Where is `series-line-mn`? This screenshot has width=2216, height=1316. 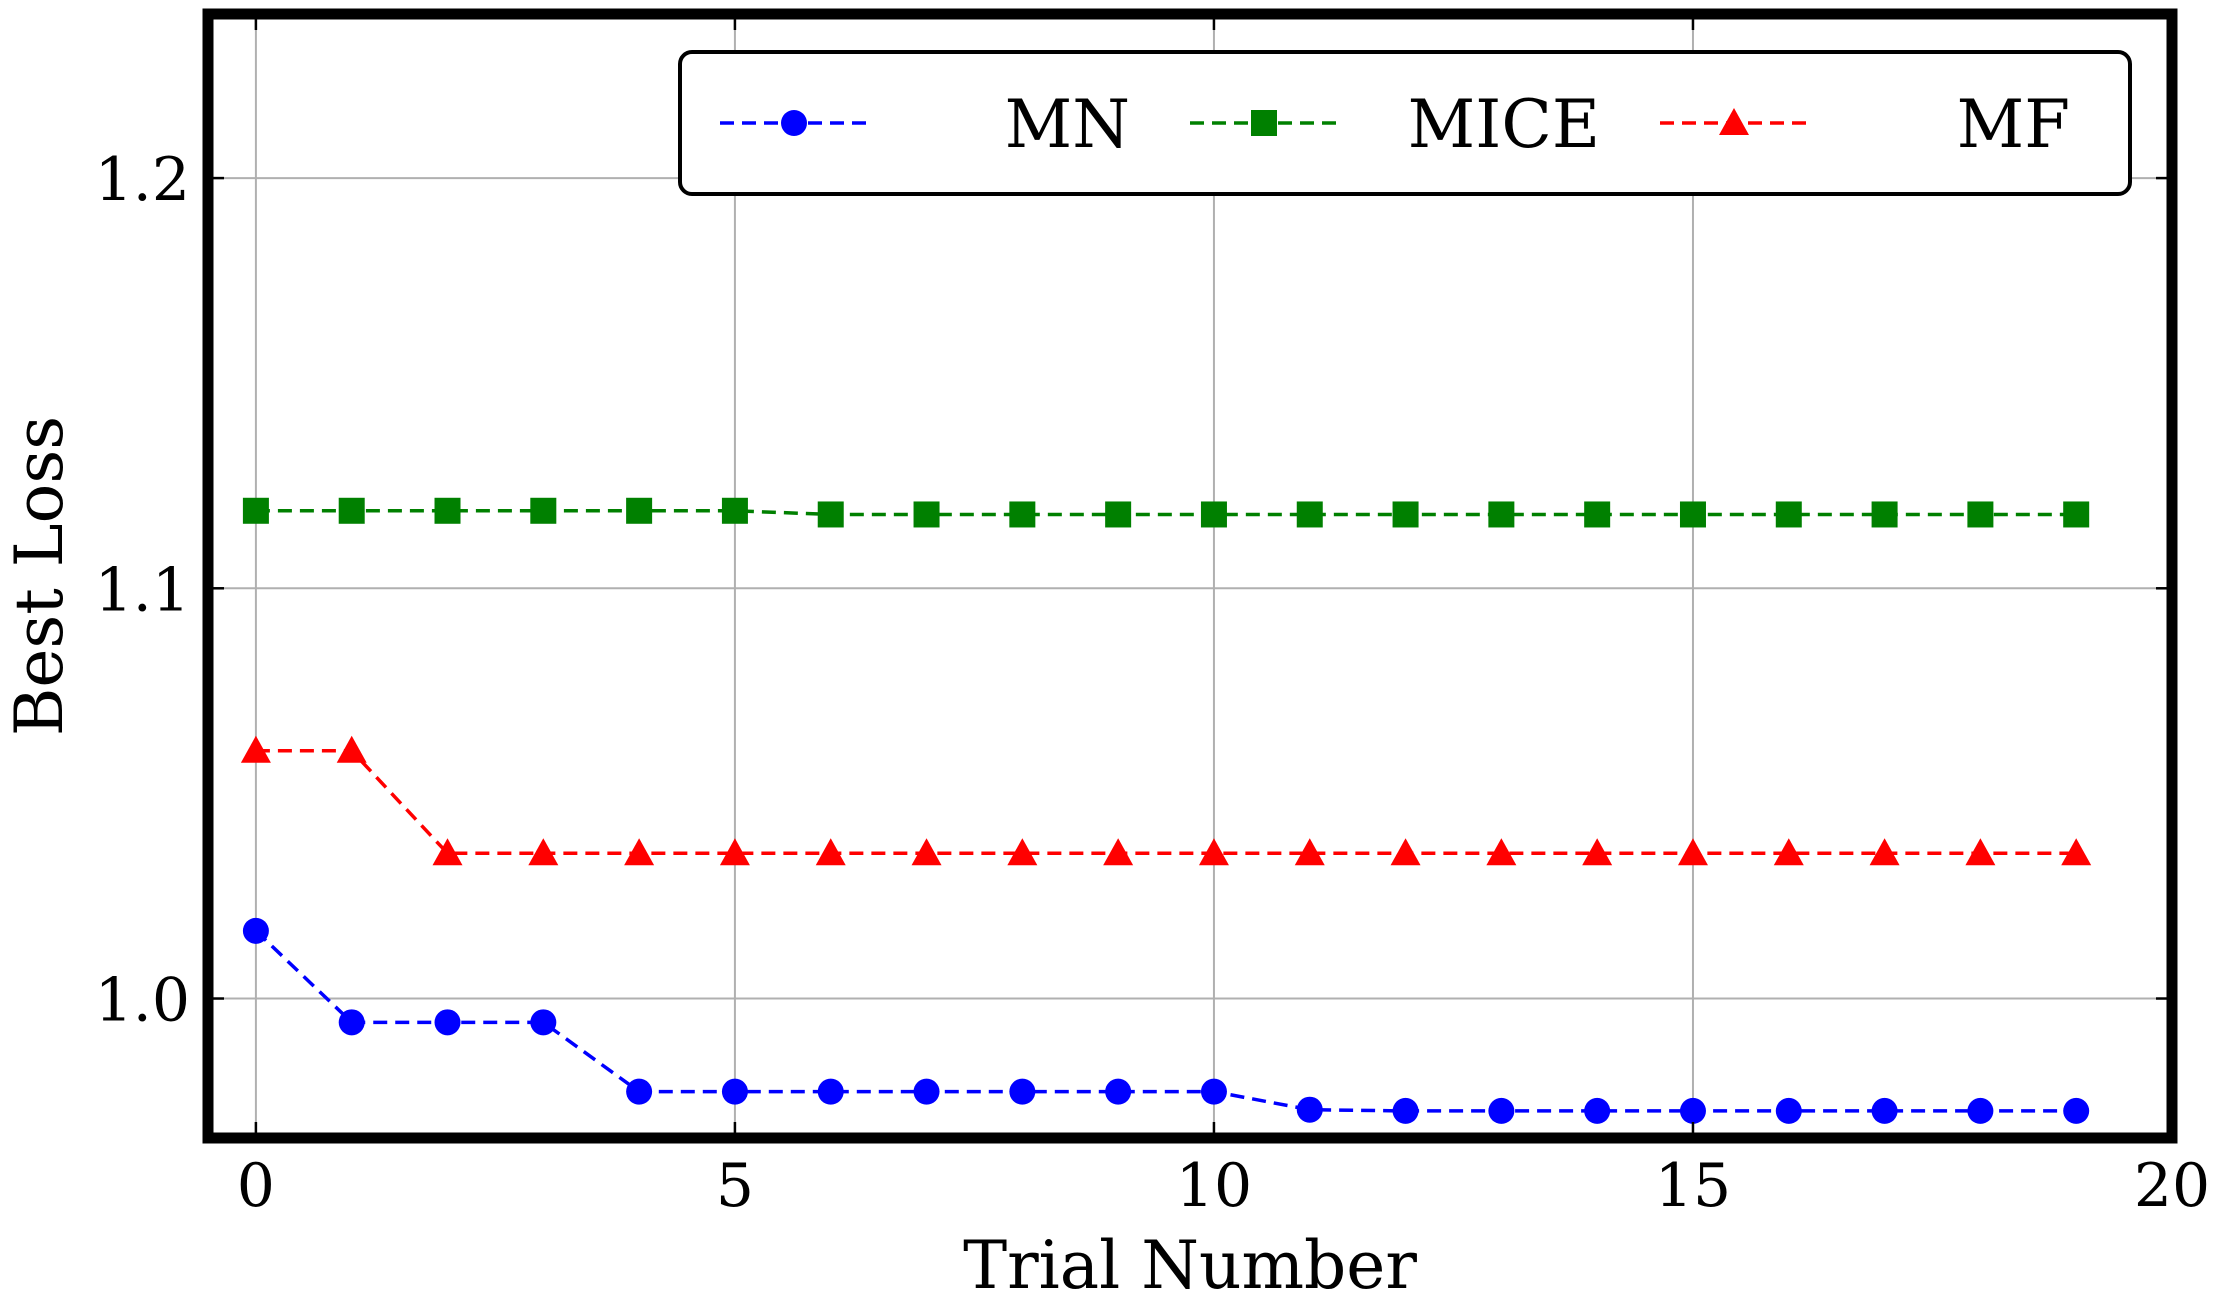 series-line-mn is located at coordinates (1165, 1021).